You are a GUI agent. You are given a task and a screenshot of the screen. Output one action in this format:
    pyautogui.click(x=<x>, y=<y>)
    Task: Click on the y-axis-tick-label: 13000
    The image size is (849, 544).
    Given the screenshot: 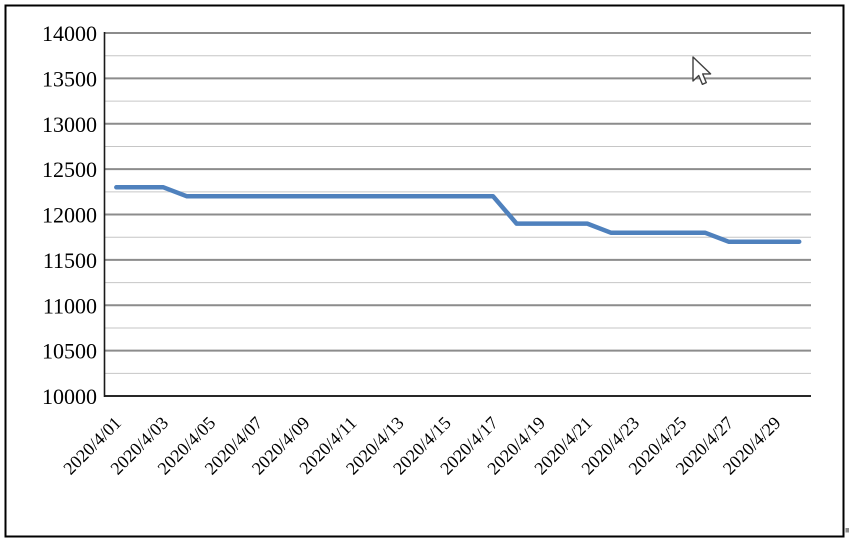 What is the action you would take?
    pyautogui.click(x=69, y=124)
    